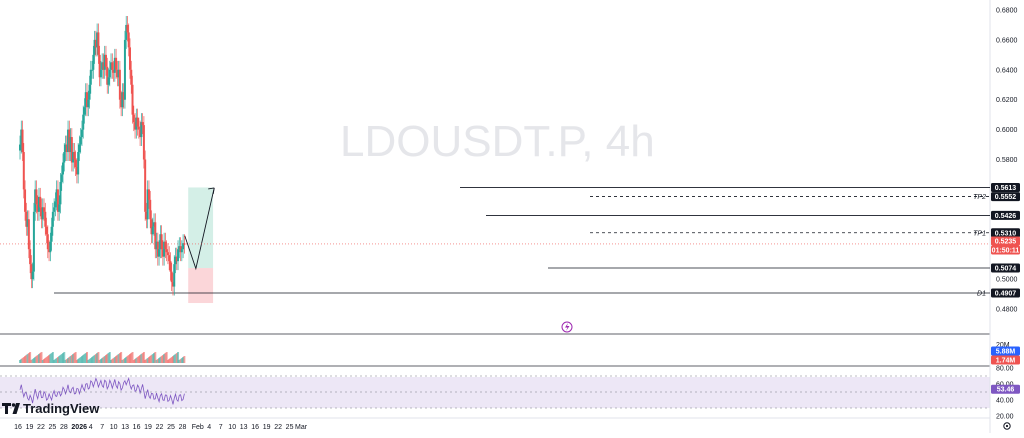 The width and height of the screenshot is (1024, 438). Describe the element at coordinates (102, 391) in the screenshot. I see `rsi-line` at that location.